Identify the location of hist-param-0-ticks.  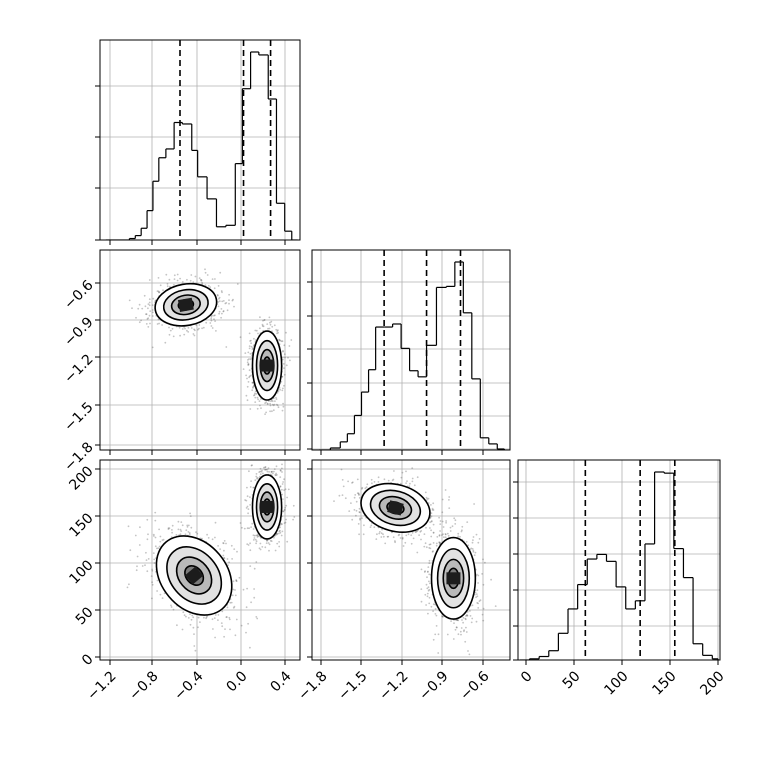
(190, 165).